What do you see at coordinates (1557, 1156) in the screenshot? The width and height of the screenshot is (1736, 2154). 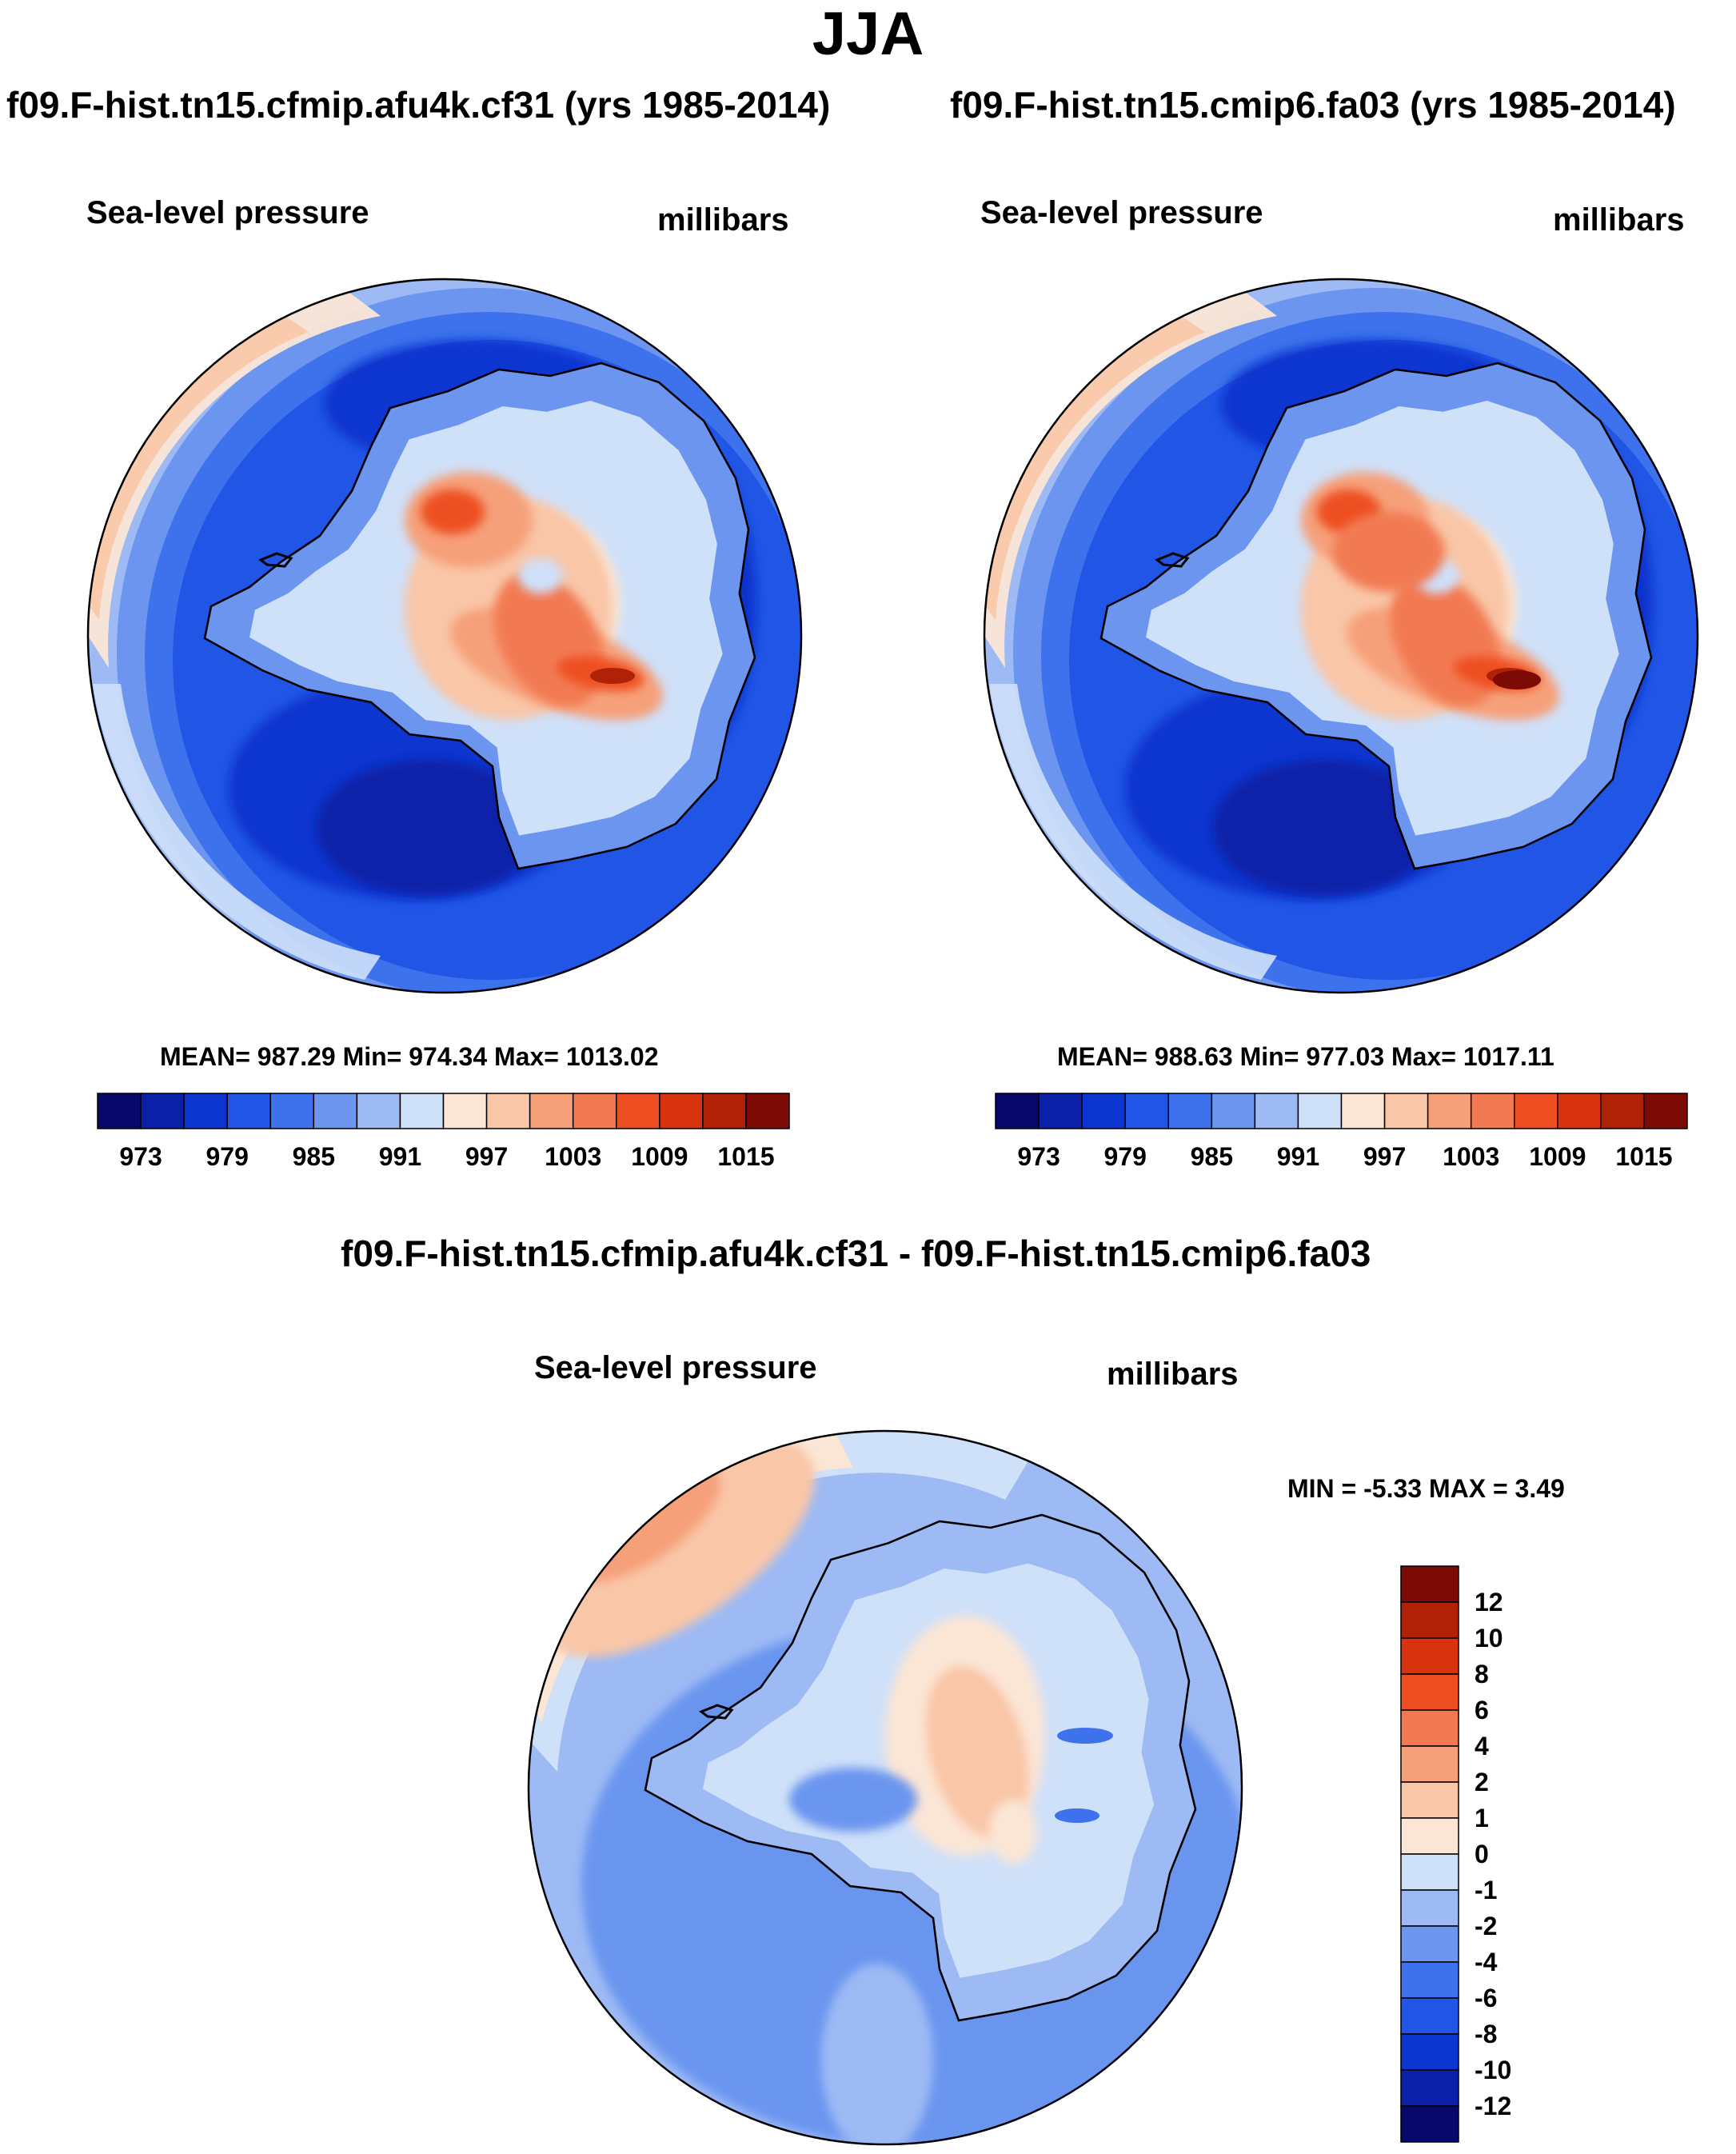 I see `panel-2-colorbar-label: 1009` at bounding box center [1557, 1156].